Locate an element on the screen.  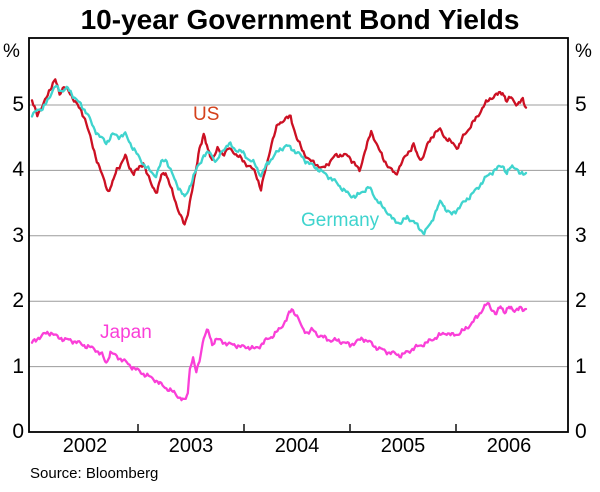
series-label-germany: Germany is located at coordinates (340, 220).